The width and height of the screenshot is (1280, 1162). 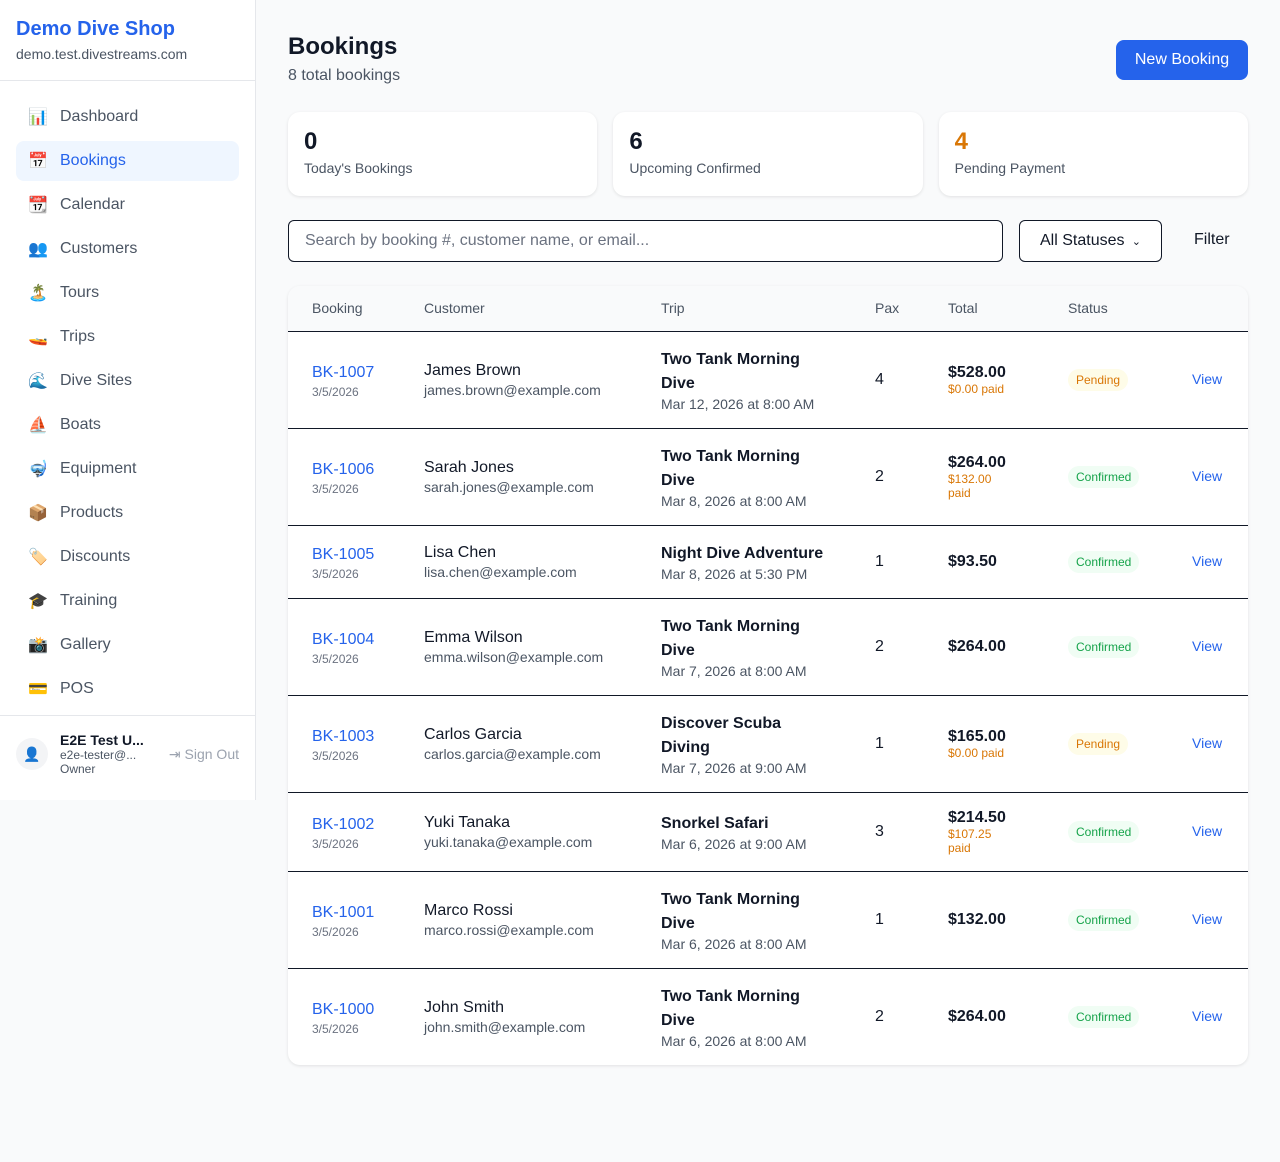 What do you see at coordinates (127, 601) in the screenshot?
I see `sidebar-item-training: 🎓 Training` at bounding box center [127, 601].